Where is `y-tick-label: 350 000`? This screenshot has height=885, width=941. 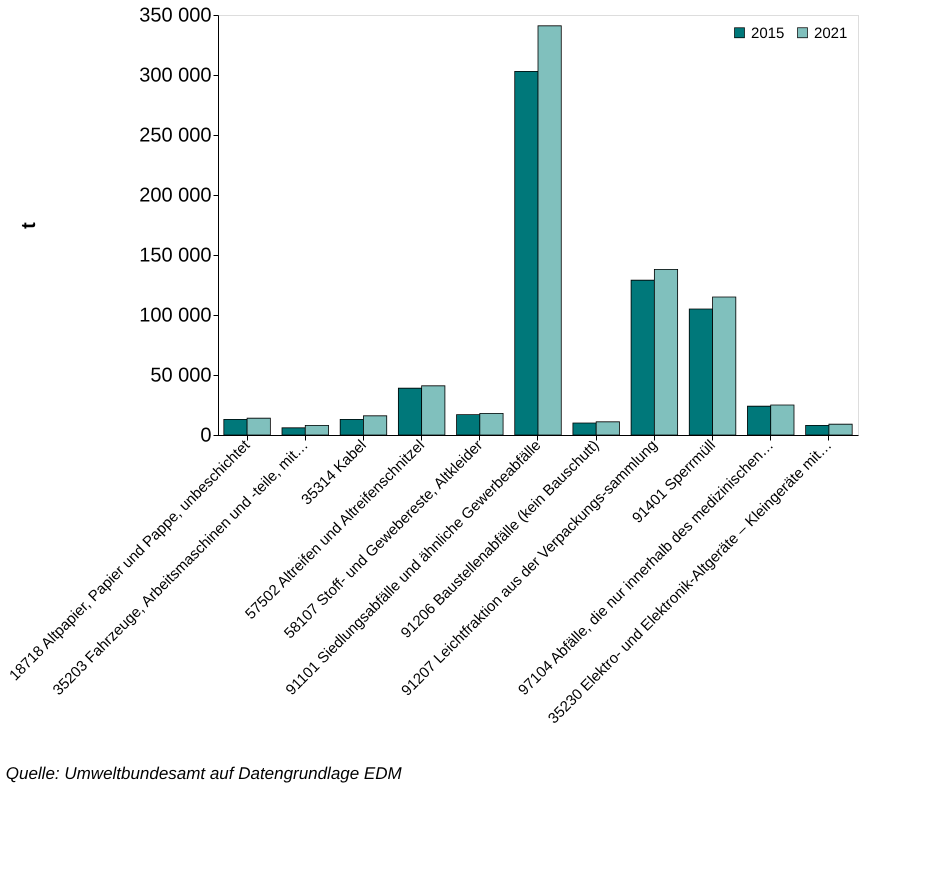 y-tick-label: 350 000 is located at coordinates (175, 15).